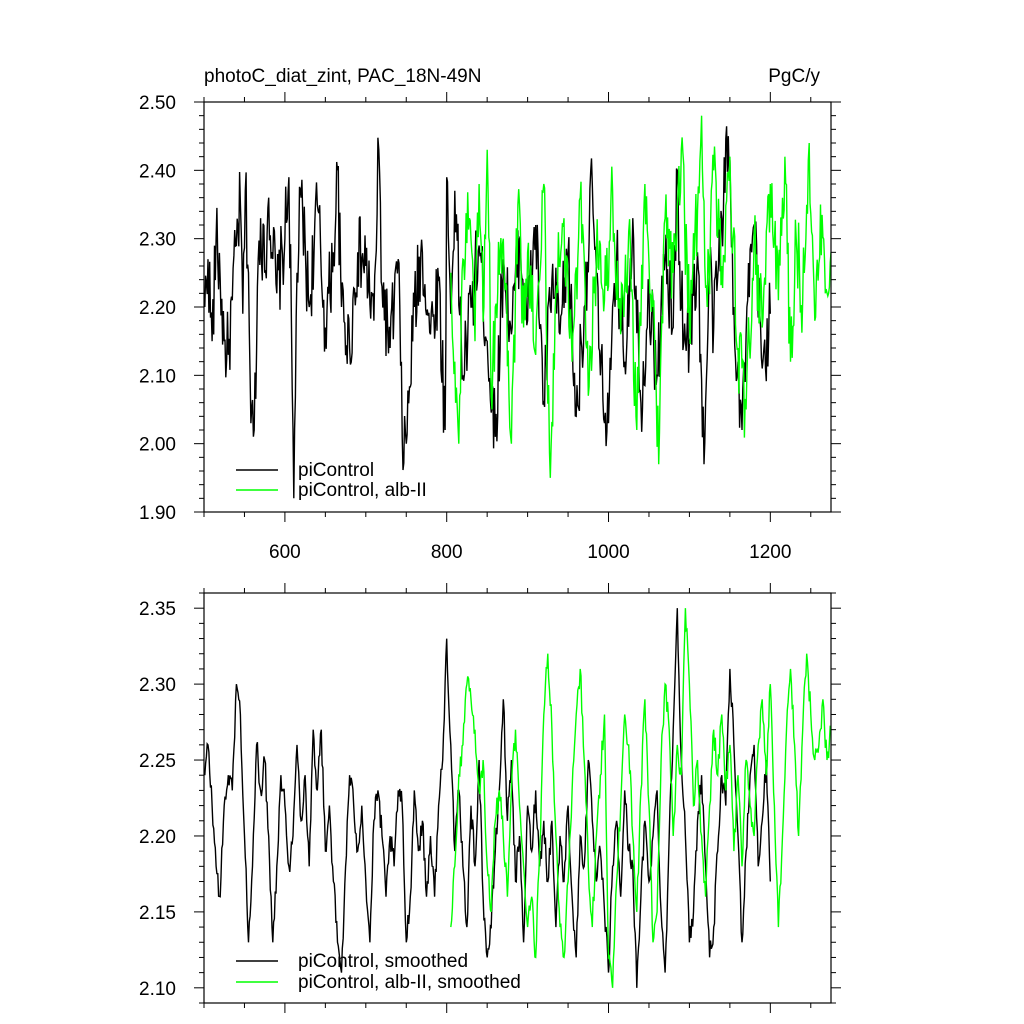  What do you see at coordinates (362, 490) in the screenshot?
I see `legend-label: piControl, alb-II` at bounding box center [362, 490].